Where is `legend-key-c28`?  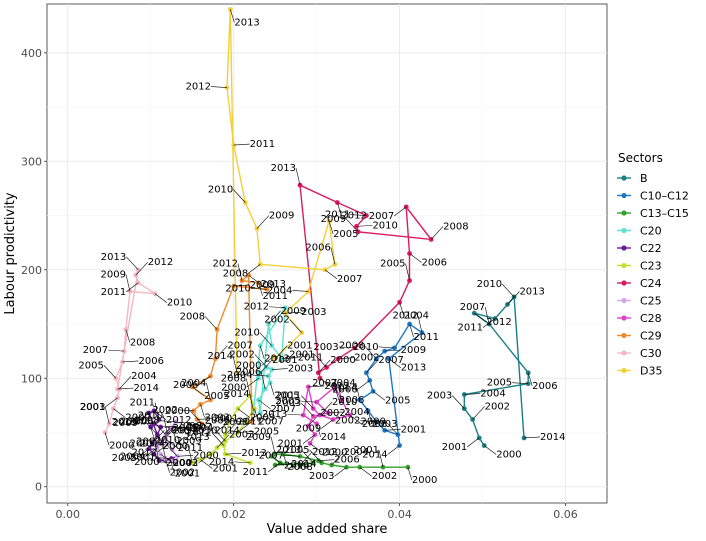 legend-key-c28 is located at coordinates (624, 318).